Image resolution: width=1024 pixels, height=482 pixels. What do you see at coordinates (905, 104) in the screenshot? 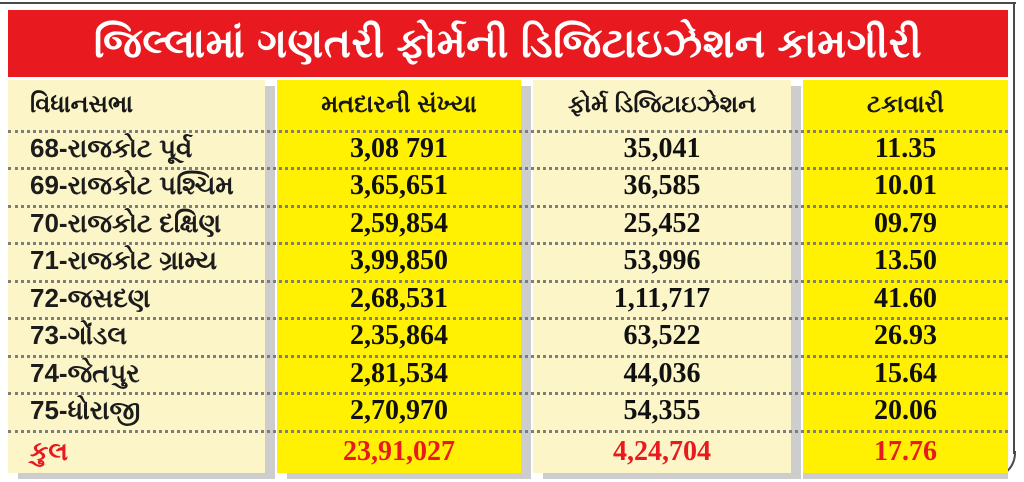
I see `percentage-header: ટકાવારી` at bounding box center [905, 104].